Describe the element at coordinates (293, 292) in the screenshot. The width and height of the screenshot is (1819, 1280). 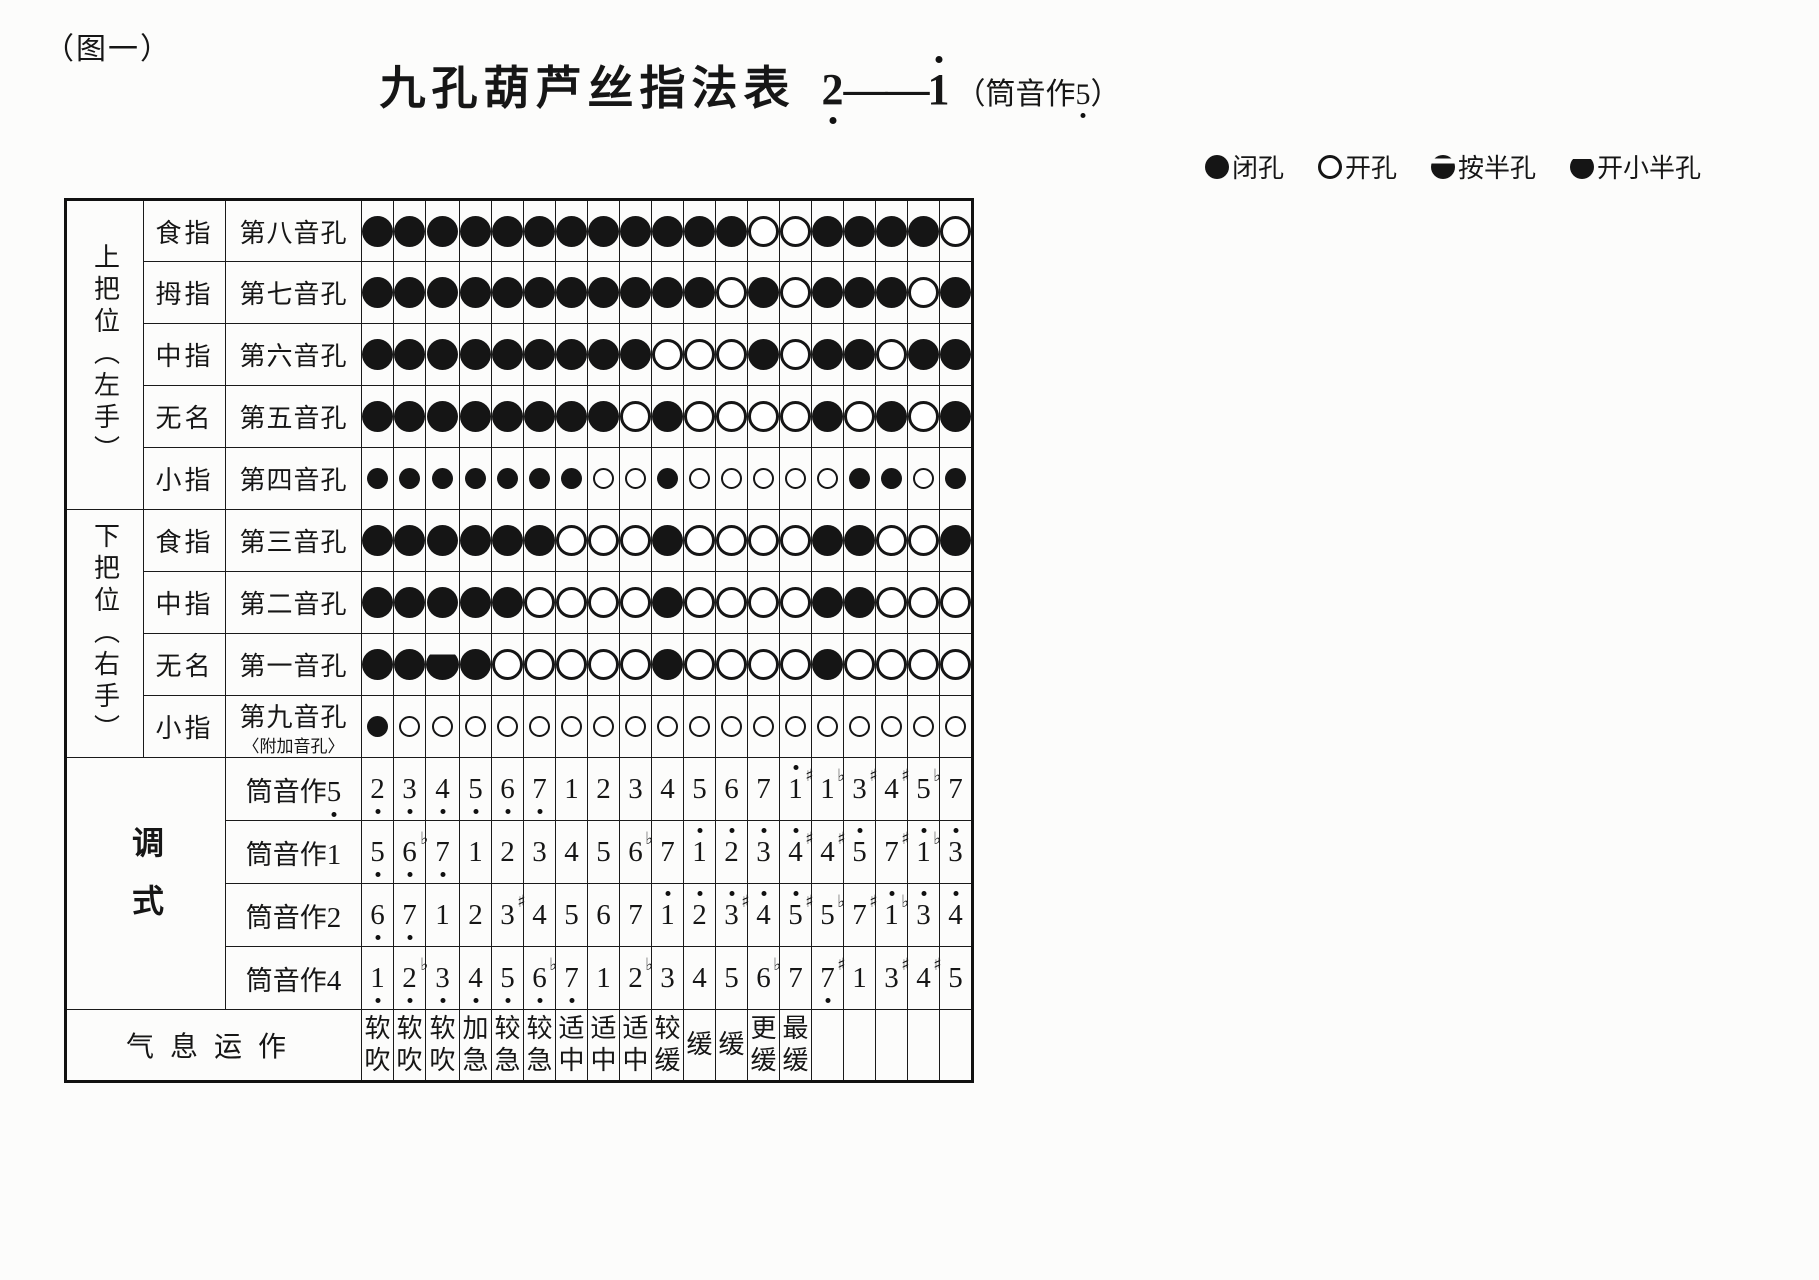
I see `hole-label: 第七音孔` at that location.